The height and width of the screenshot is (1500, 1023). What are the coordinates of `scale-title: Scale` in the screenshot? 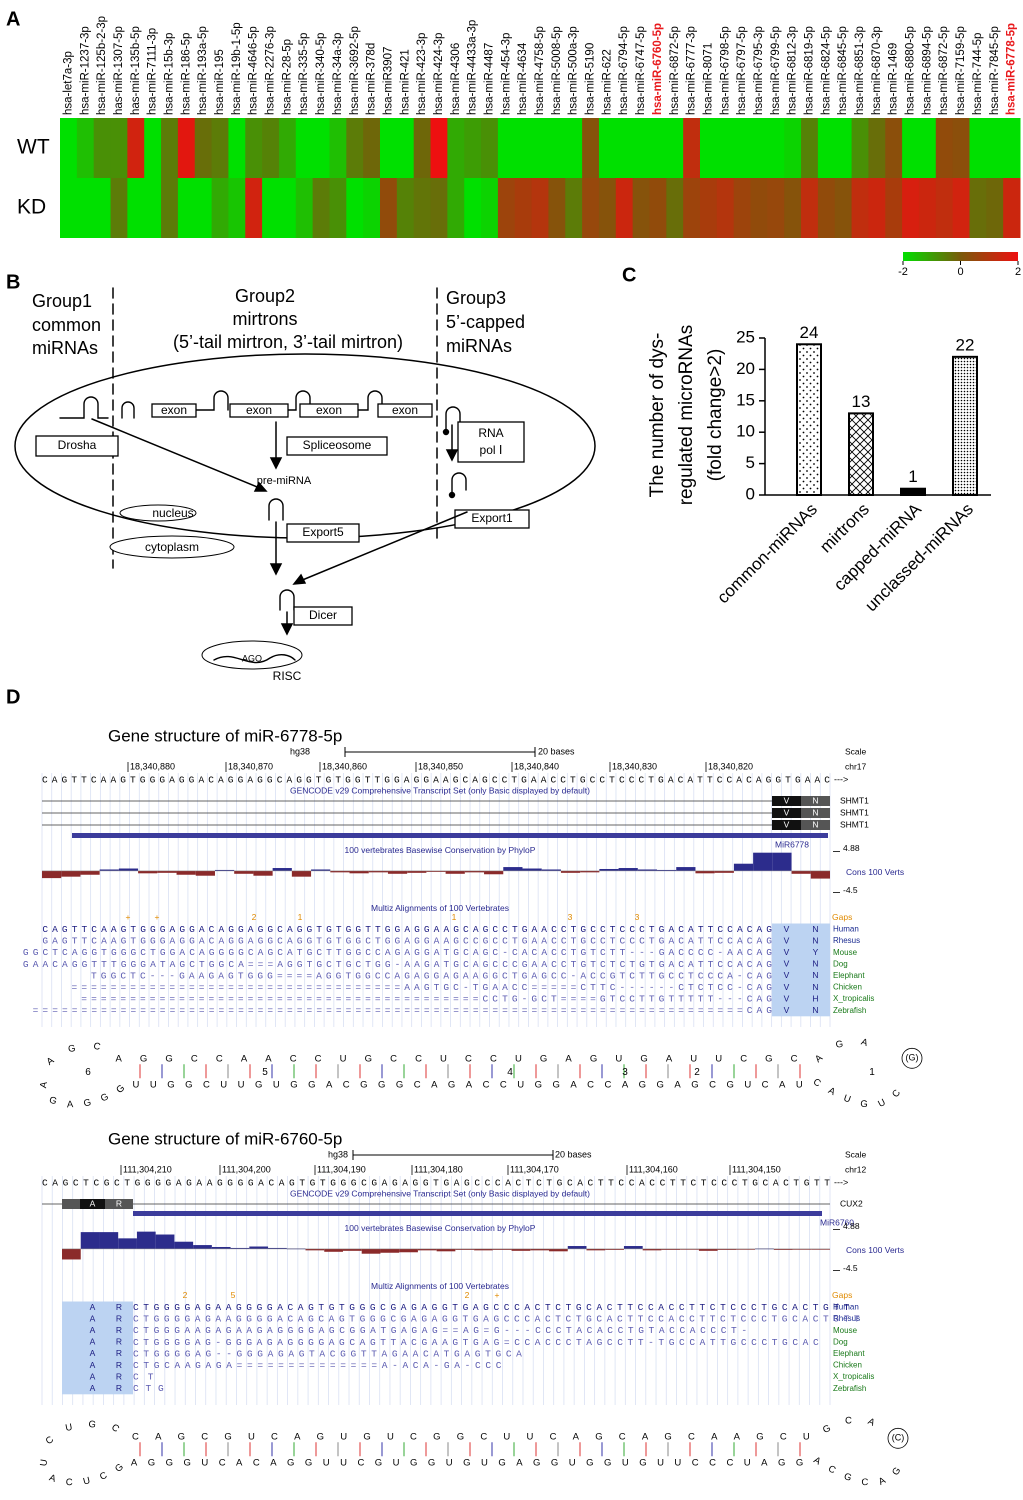 It's located at (856, 751).